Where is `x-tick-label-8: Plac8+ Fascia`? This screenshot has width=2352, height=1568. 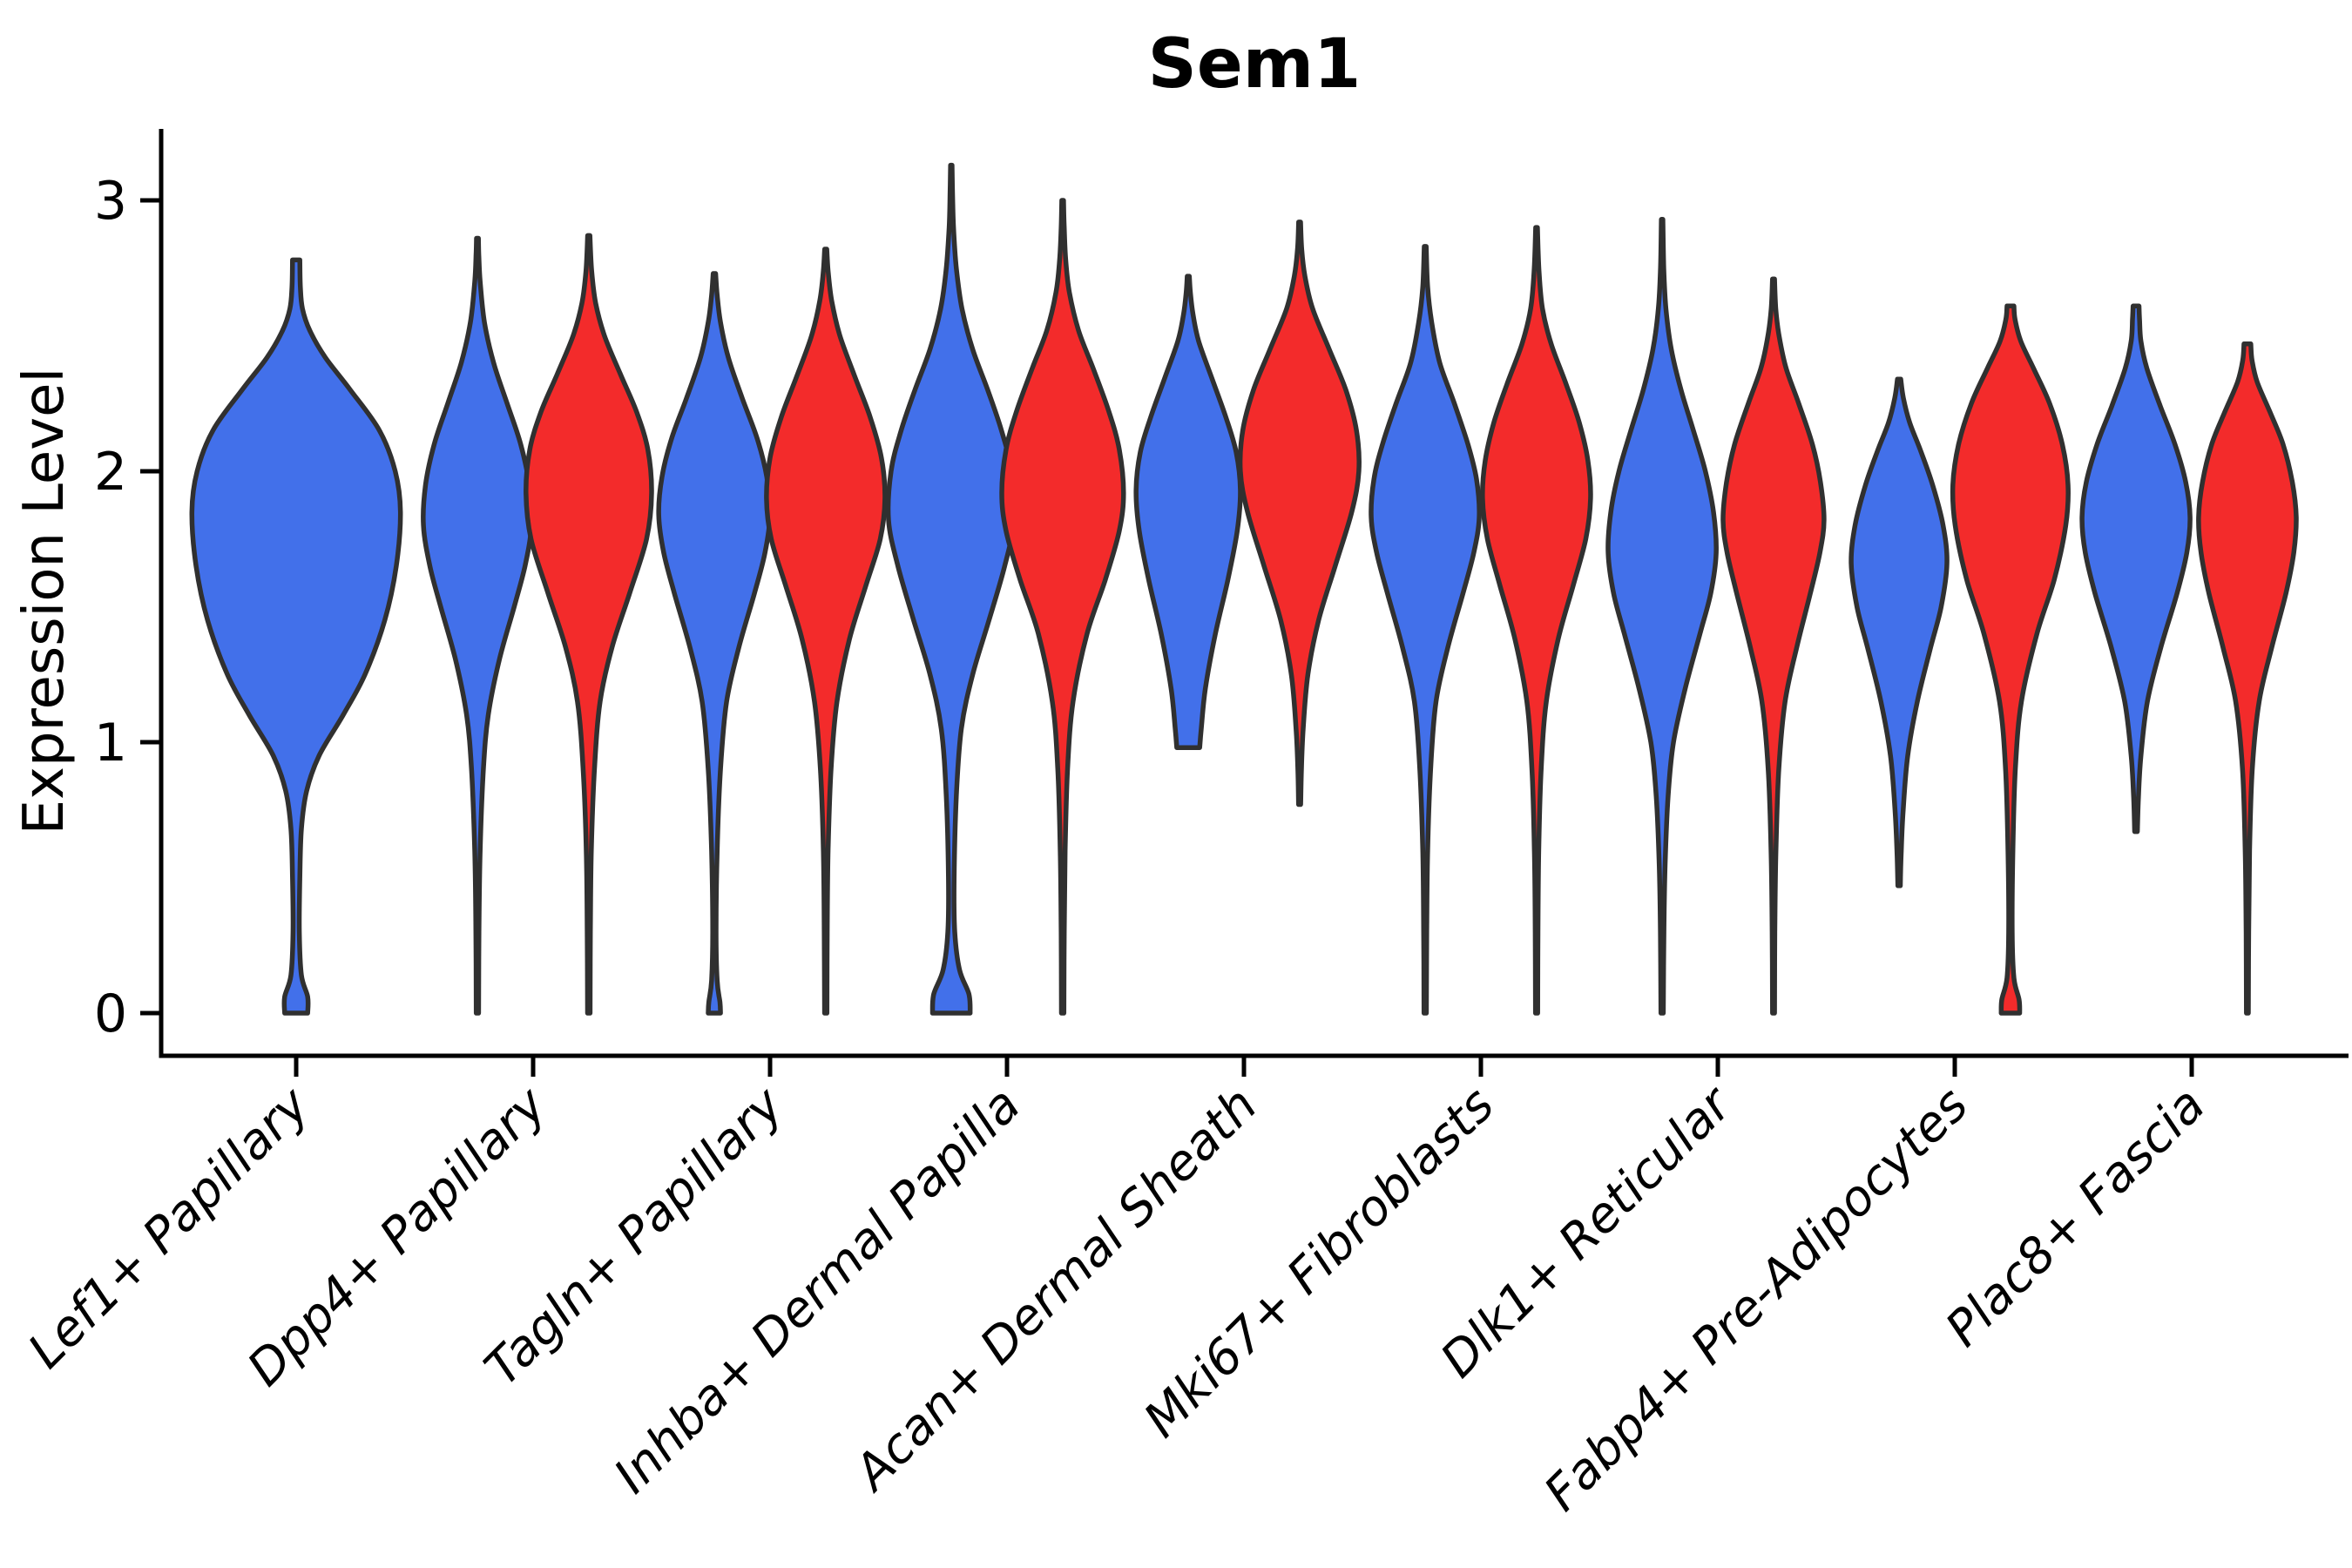
x-tick-label-8: Plac8+ Fascia is located at coordinates (2075, 1217).